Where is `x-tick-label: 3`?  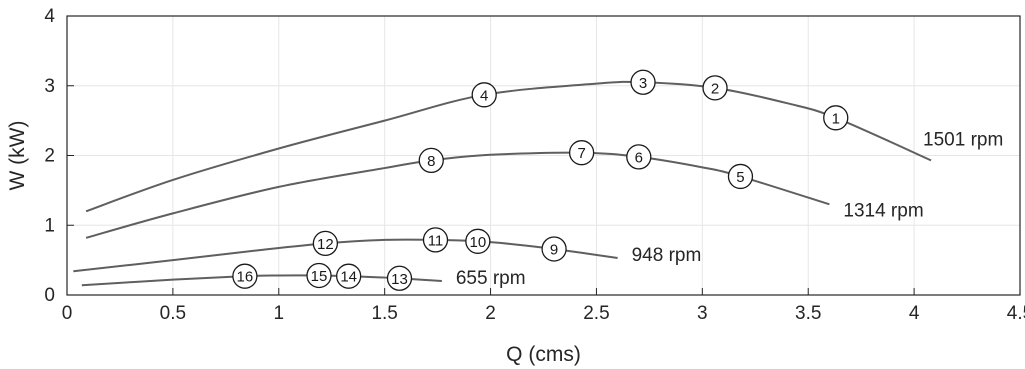
x-tick-label: 3 is located at coordinates (702, 313).